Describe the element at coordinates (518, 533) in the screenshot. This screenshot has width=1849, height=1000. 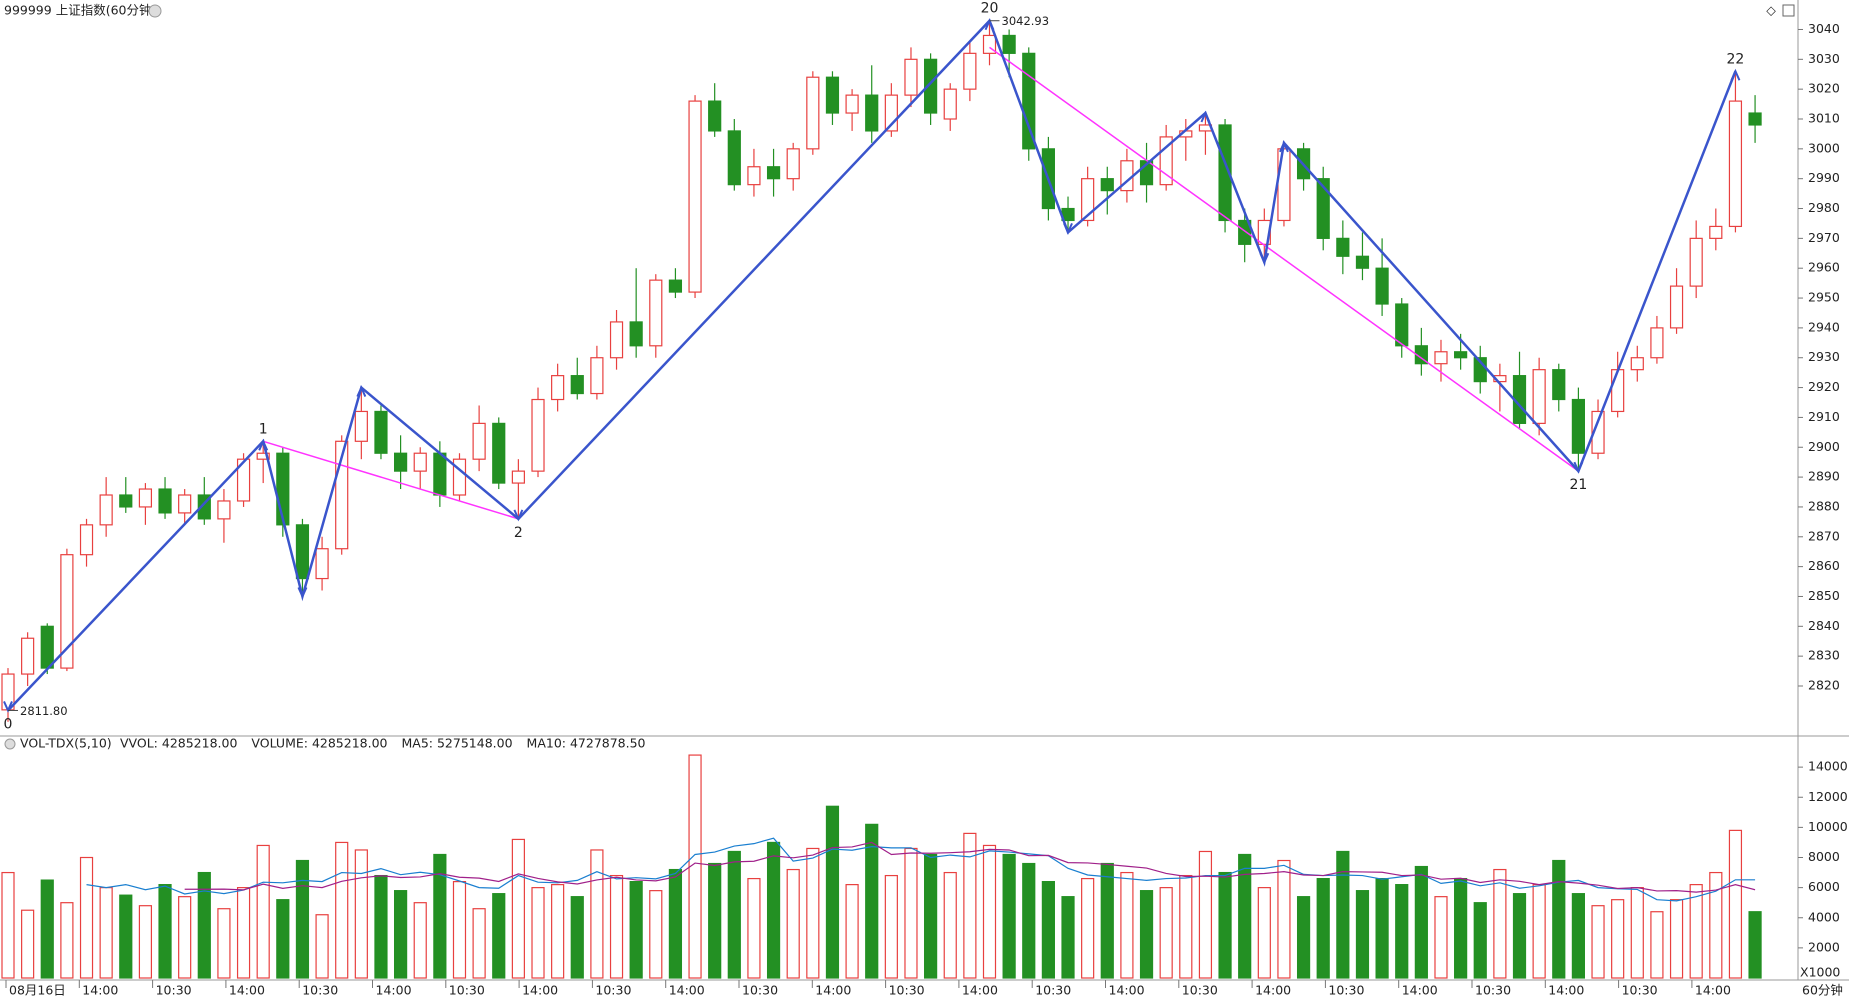
I see `wave-label: 2` at that location.